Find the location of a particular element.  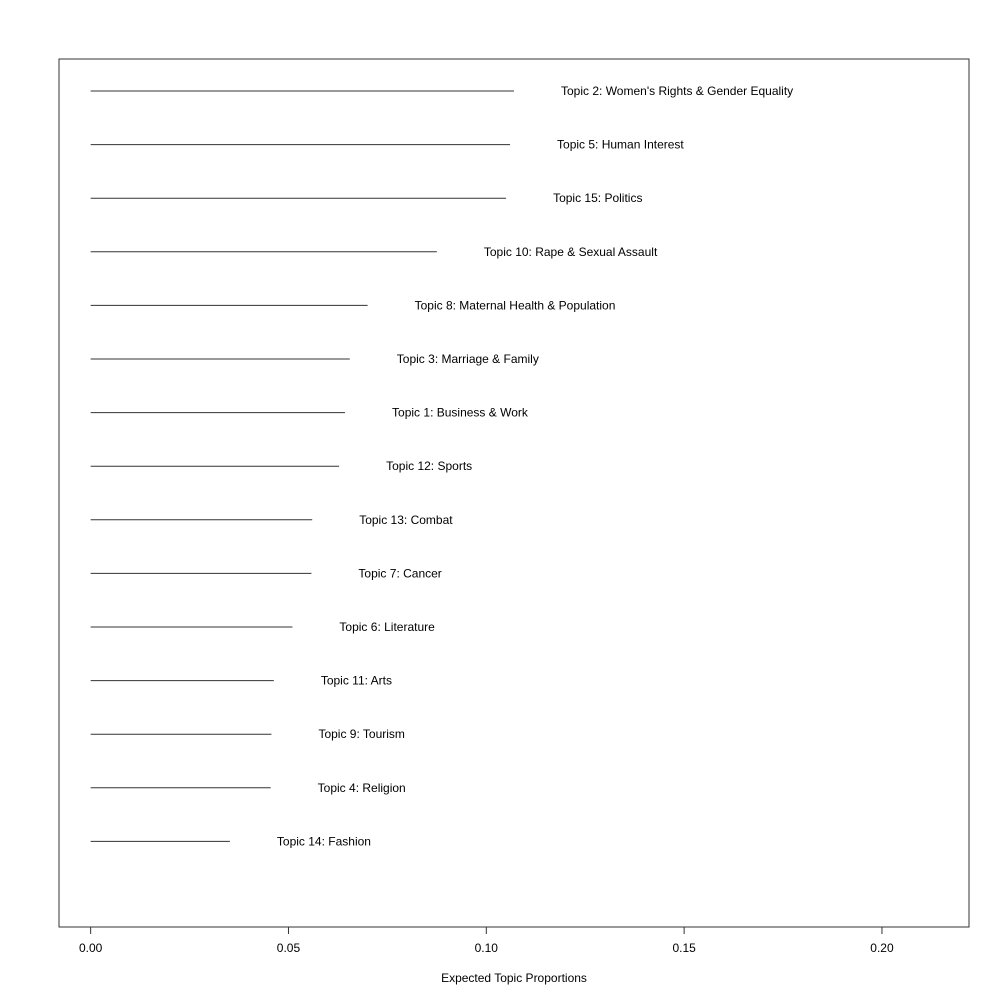

topic-label: Topic 15: Politics is located at coordinates (597, 198).